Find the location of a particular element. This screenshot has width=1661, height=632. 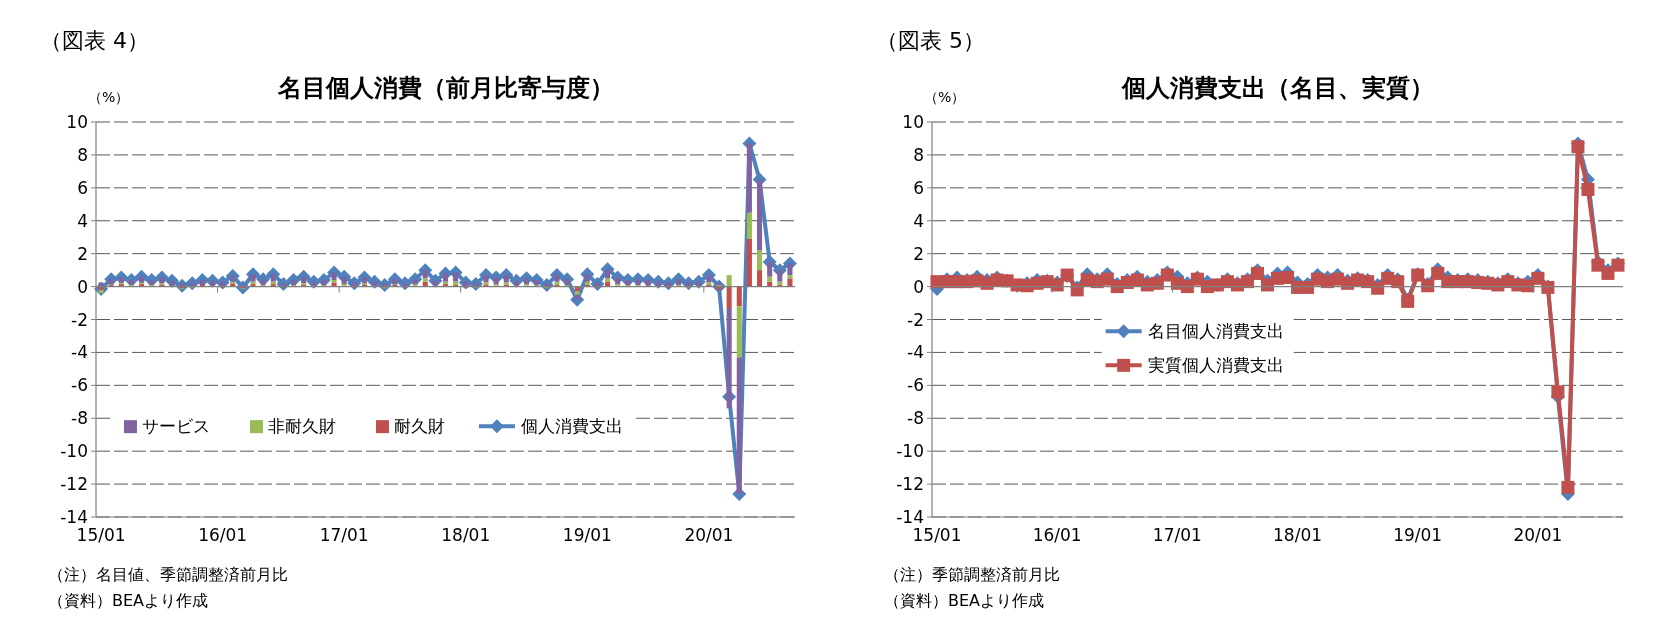

text: （図表 5） is located at coordinates (930, 40).